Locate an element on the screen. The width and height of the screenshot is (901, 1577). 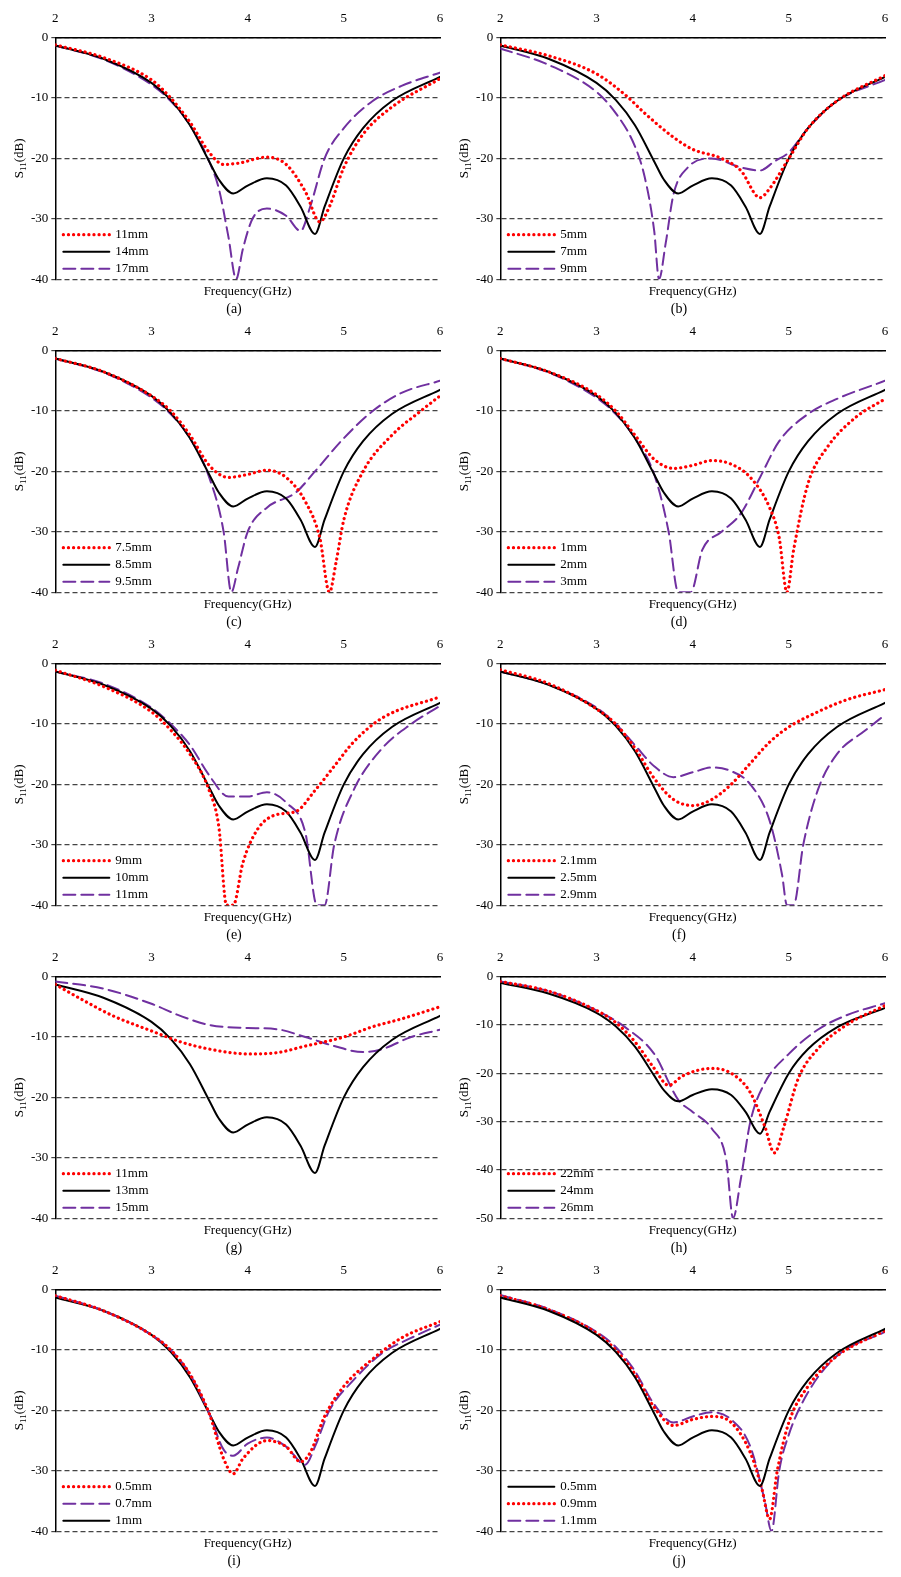
legend-label: 26mm is located at coordinates (577, 1207).